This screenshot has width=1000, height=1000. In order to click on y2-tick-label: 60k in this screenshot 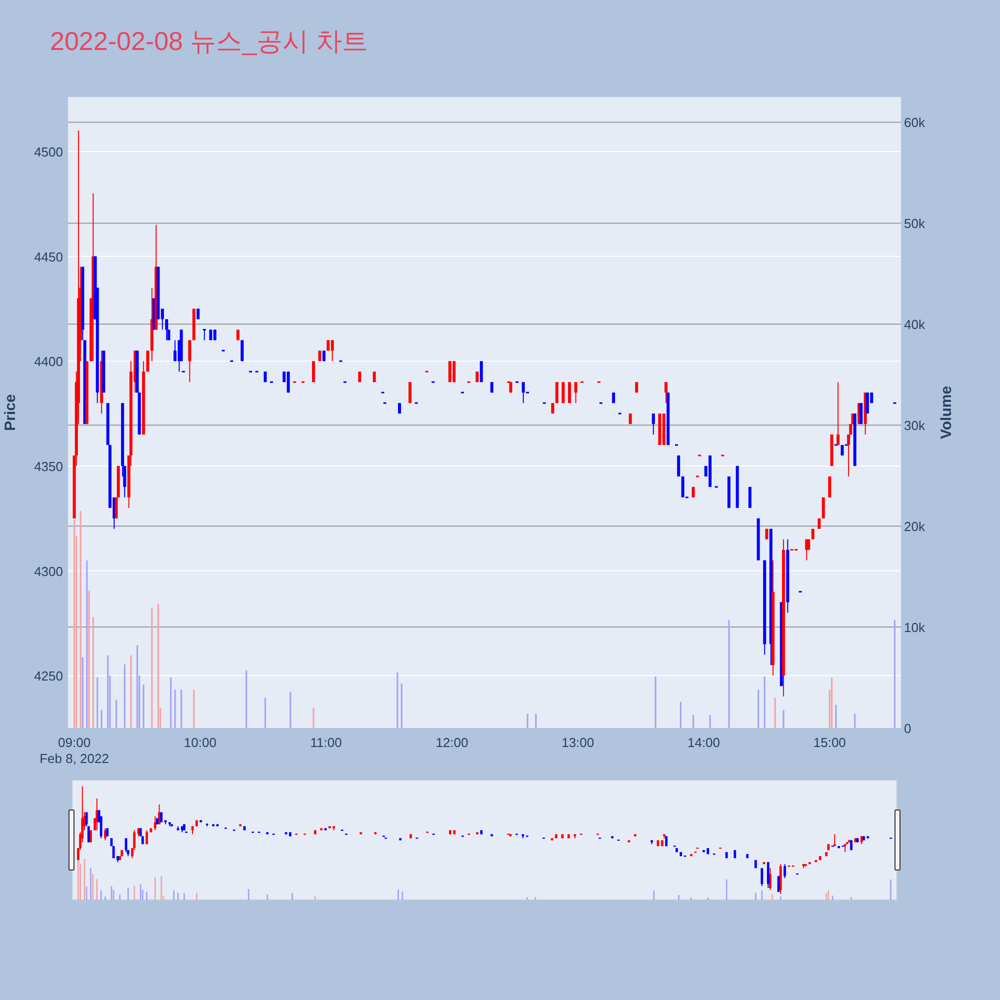, I will do `click(915, 122)`.